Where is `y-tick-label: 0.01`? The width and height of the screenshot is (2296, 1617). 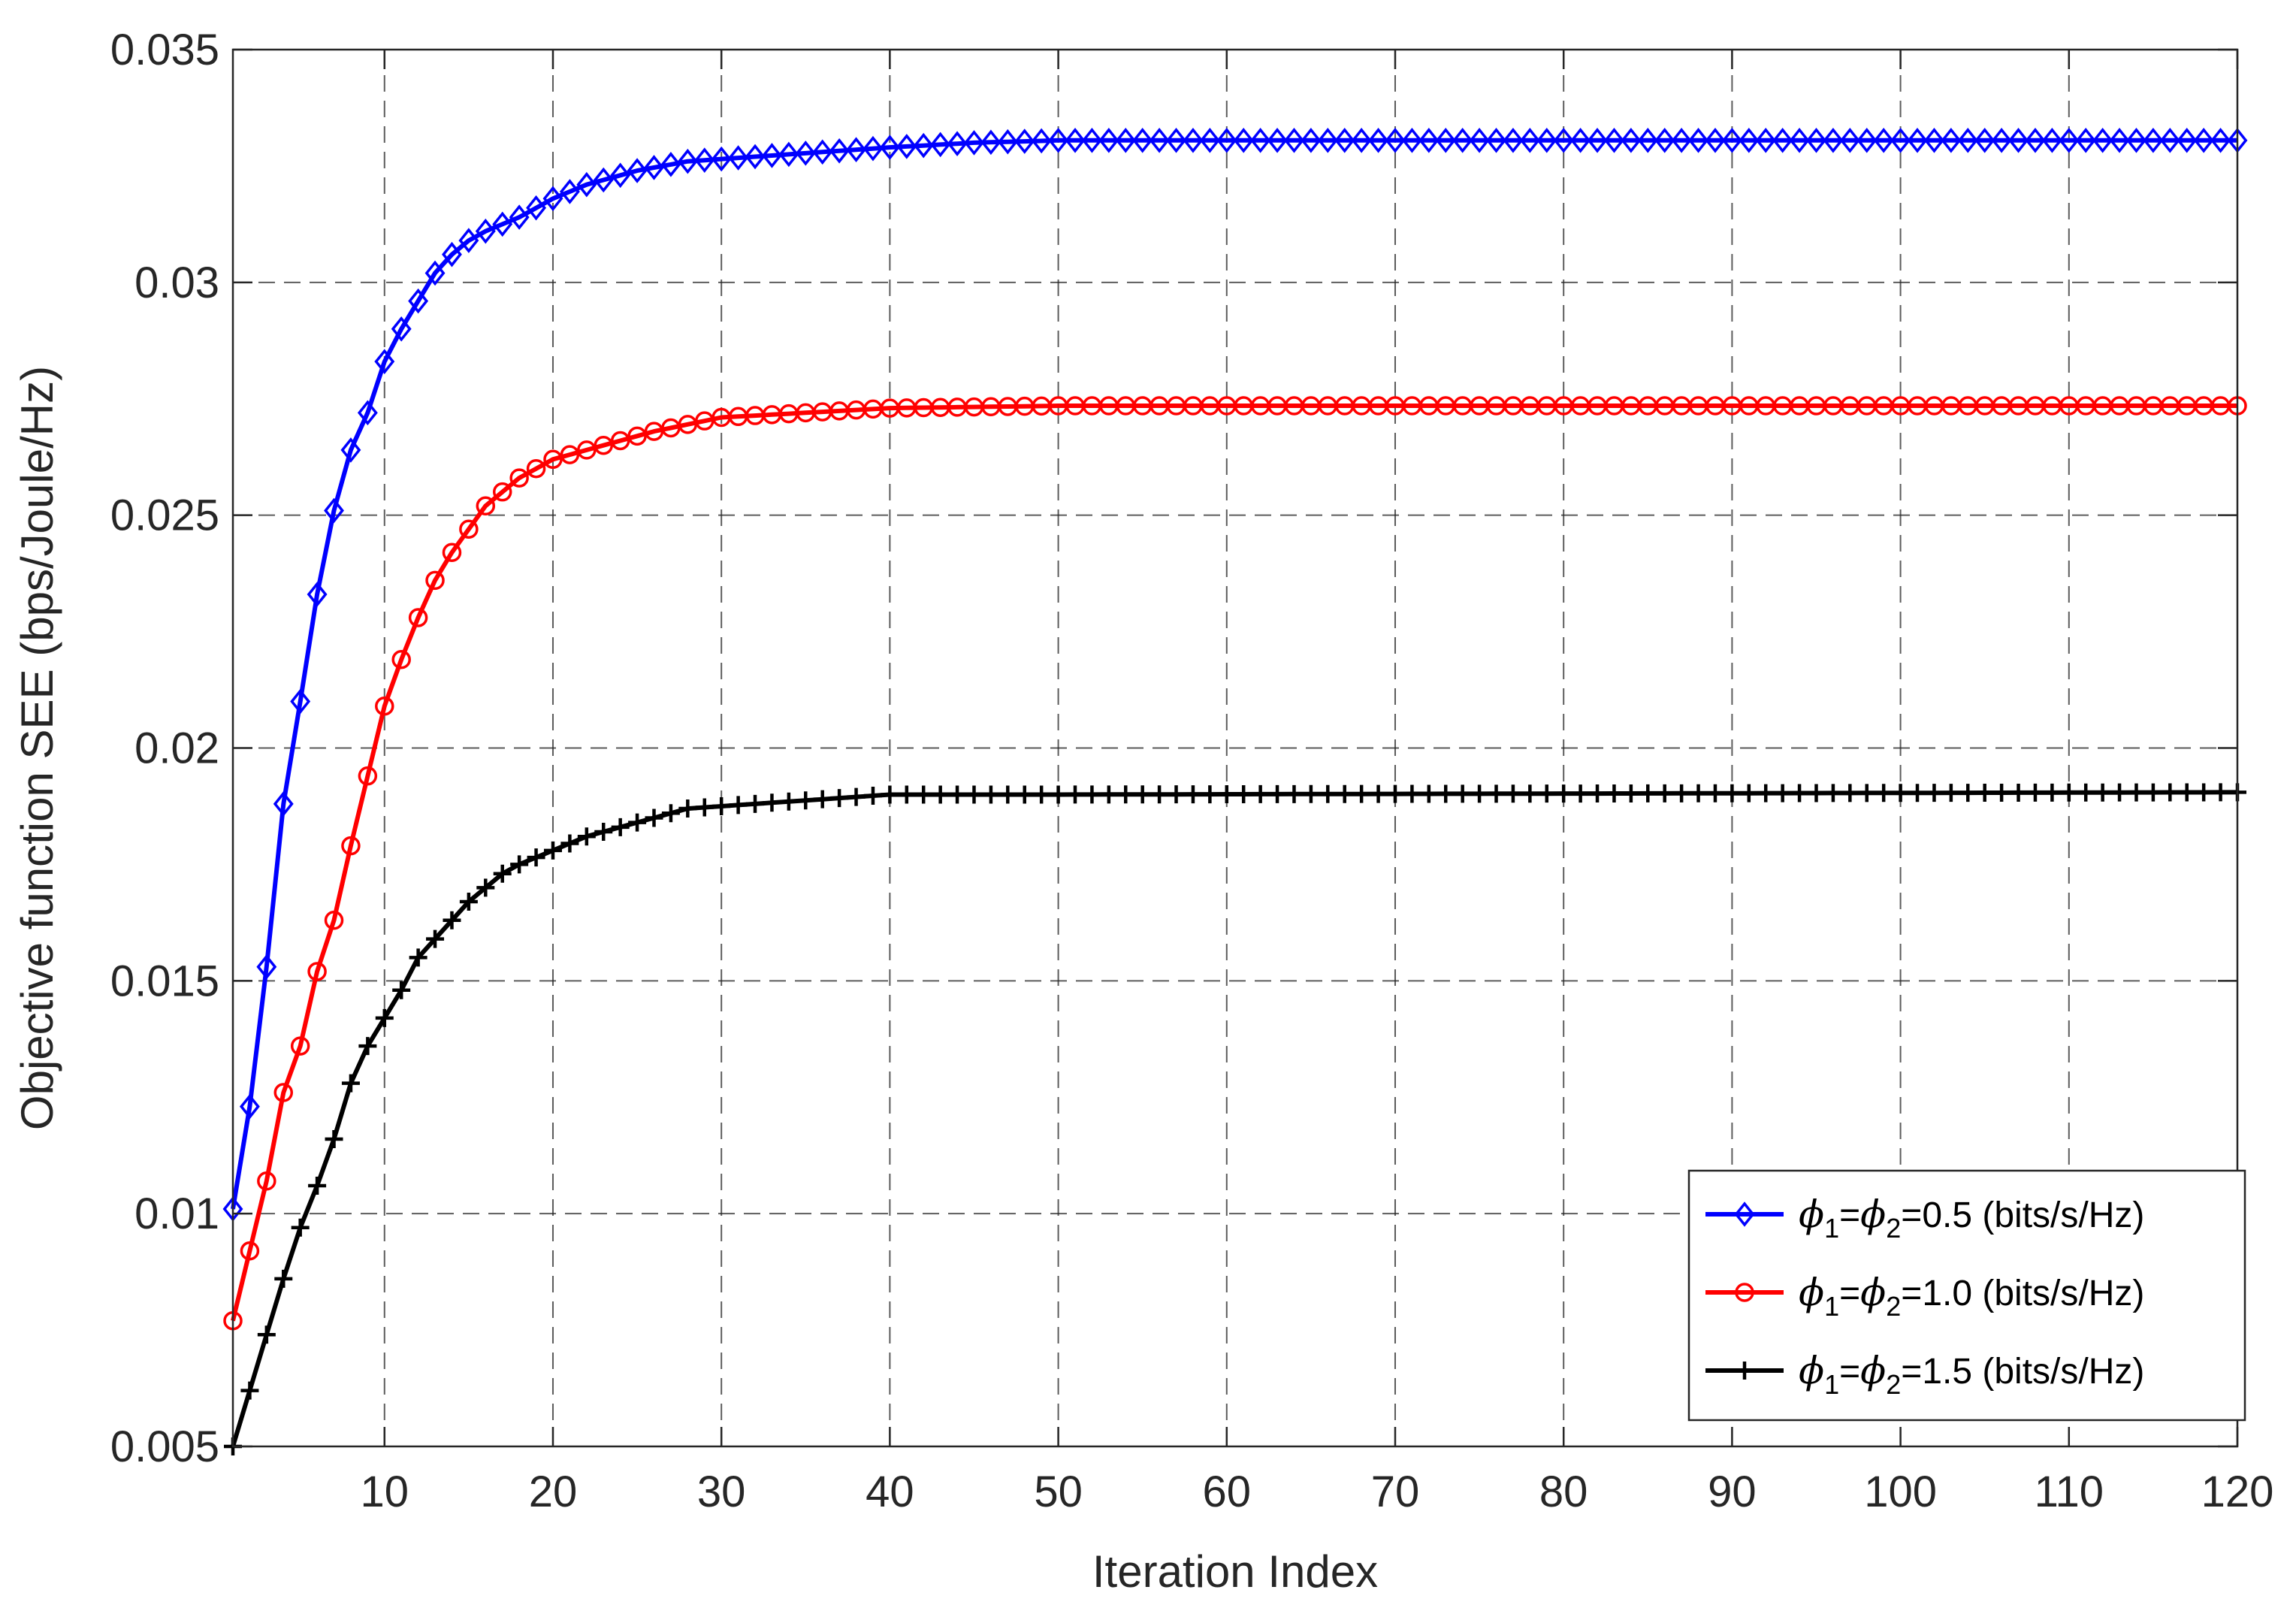 y-tick-label: 0.01 is located at coordinates (176, 1213).